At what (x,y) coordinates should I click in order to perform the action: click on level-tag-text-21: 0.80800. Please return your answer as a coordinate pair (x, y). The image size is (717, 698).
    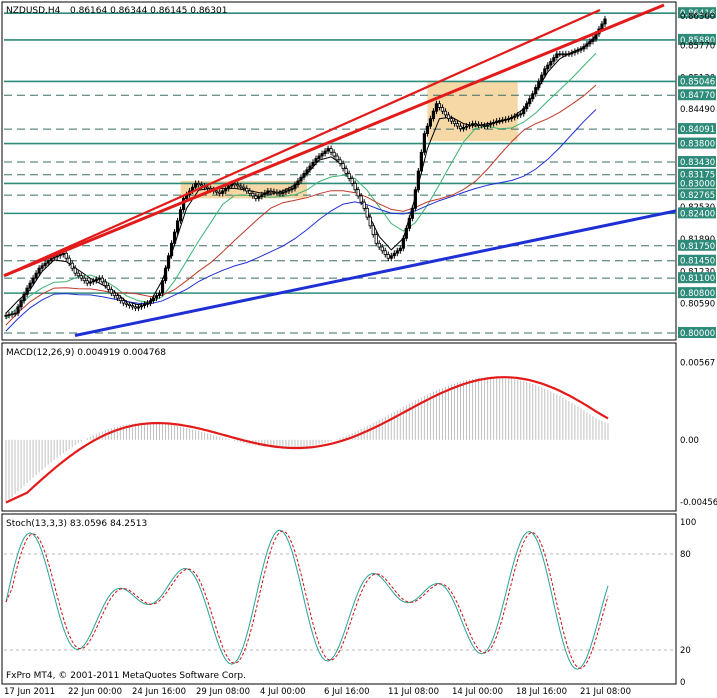
    Looking at the image, I should click on (697, 294).